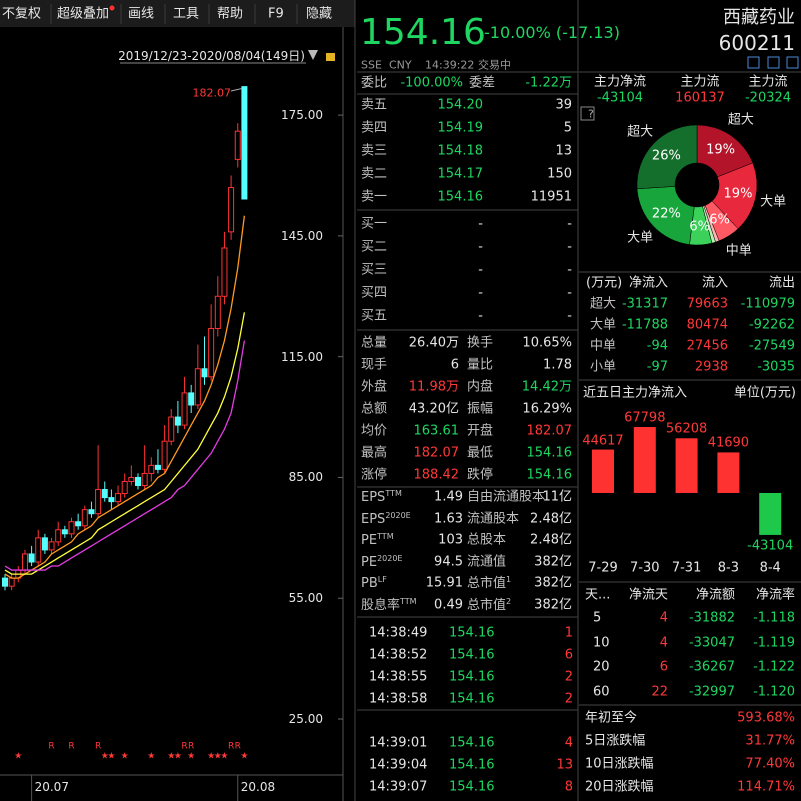 The width and height of the screenshot is (801, 801). I want to click on table-cell: 大单, so click(603, 325).